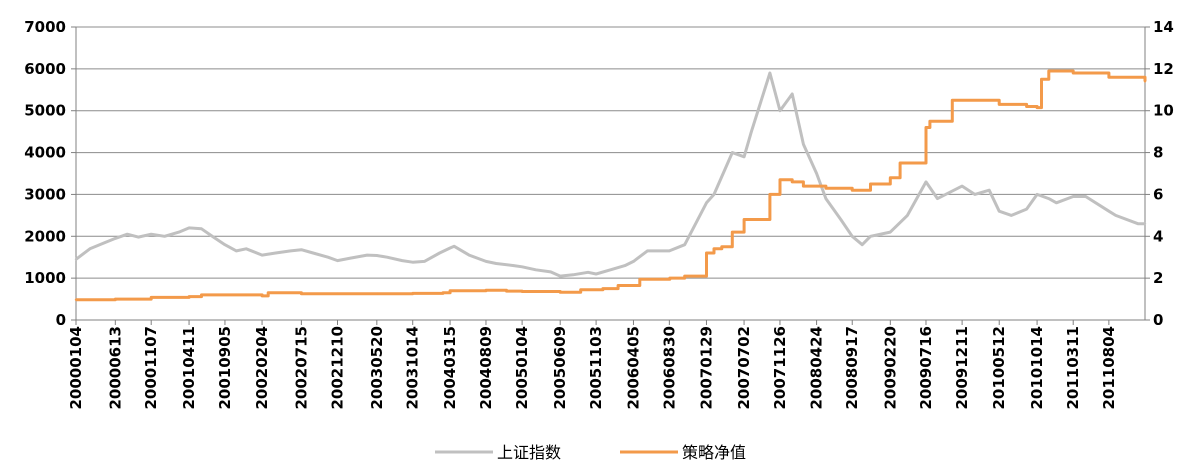  I want to click on left-tick-label: 4000, so click(45, 153).